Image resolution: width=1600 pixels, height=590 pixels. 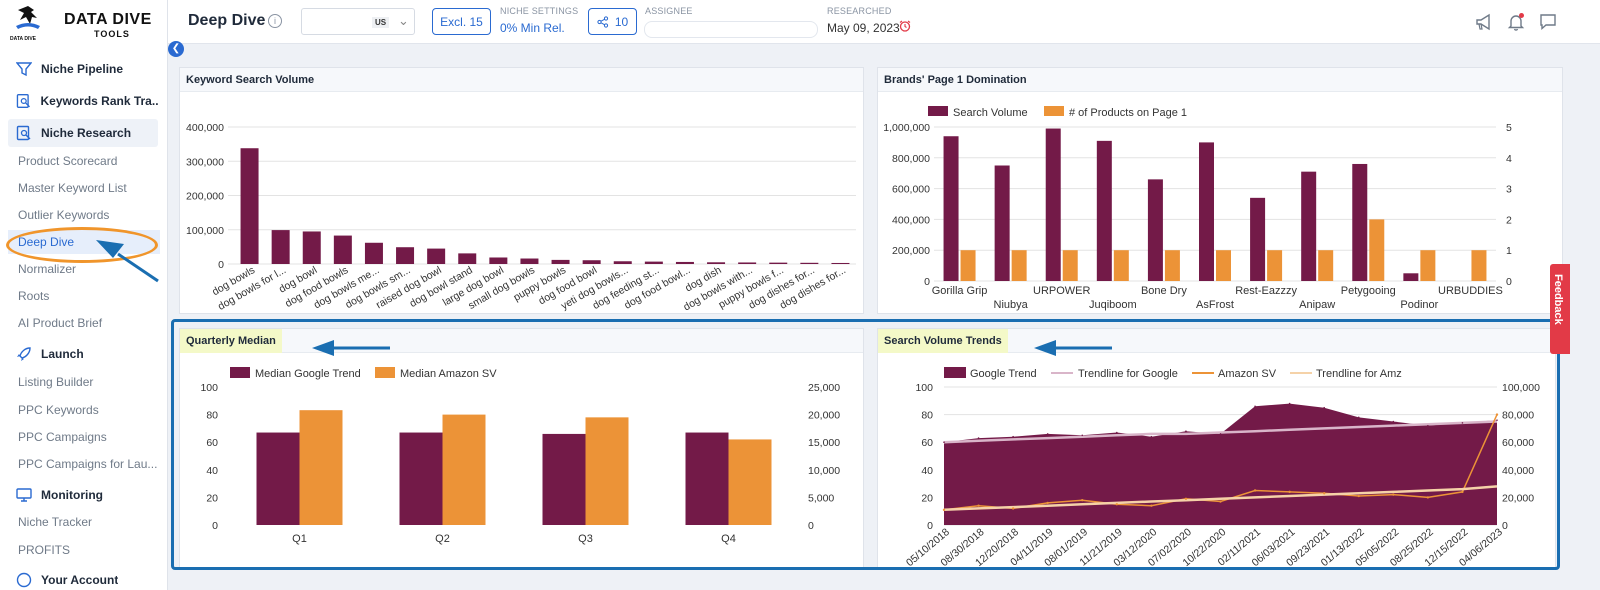 What do you see at coordinates (669, 11) in the screenshot?
I see `assignee-caption: ASSIGNEE` at bounding box center [669, 11].